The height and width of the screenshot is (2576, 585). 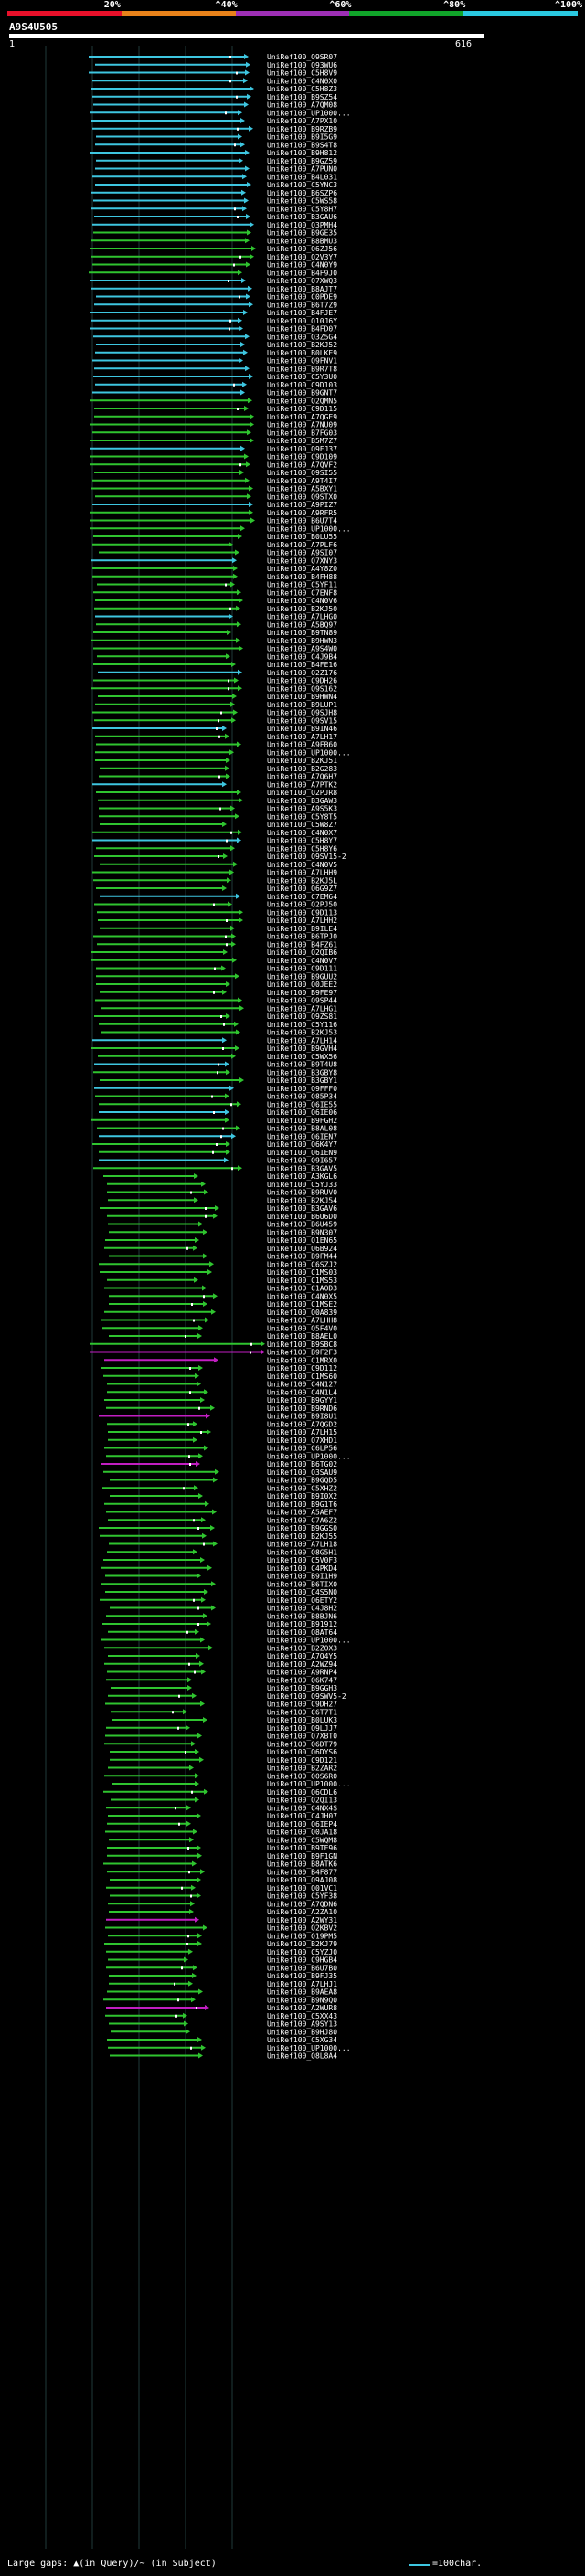 I want to click on hit-id-link: UniRef100_B9SBC8, so click(x=302, y=1345).